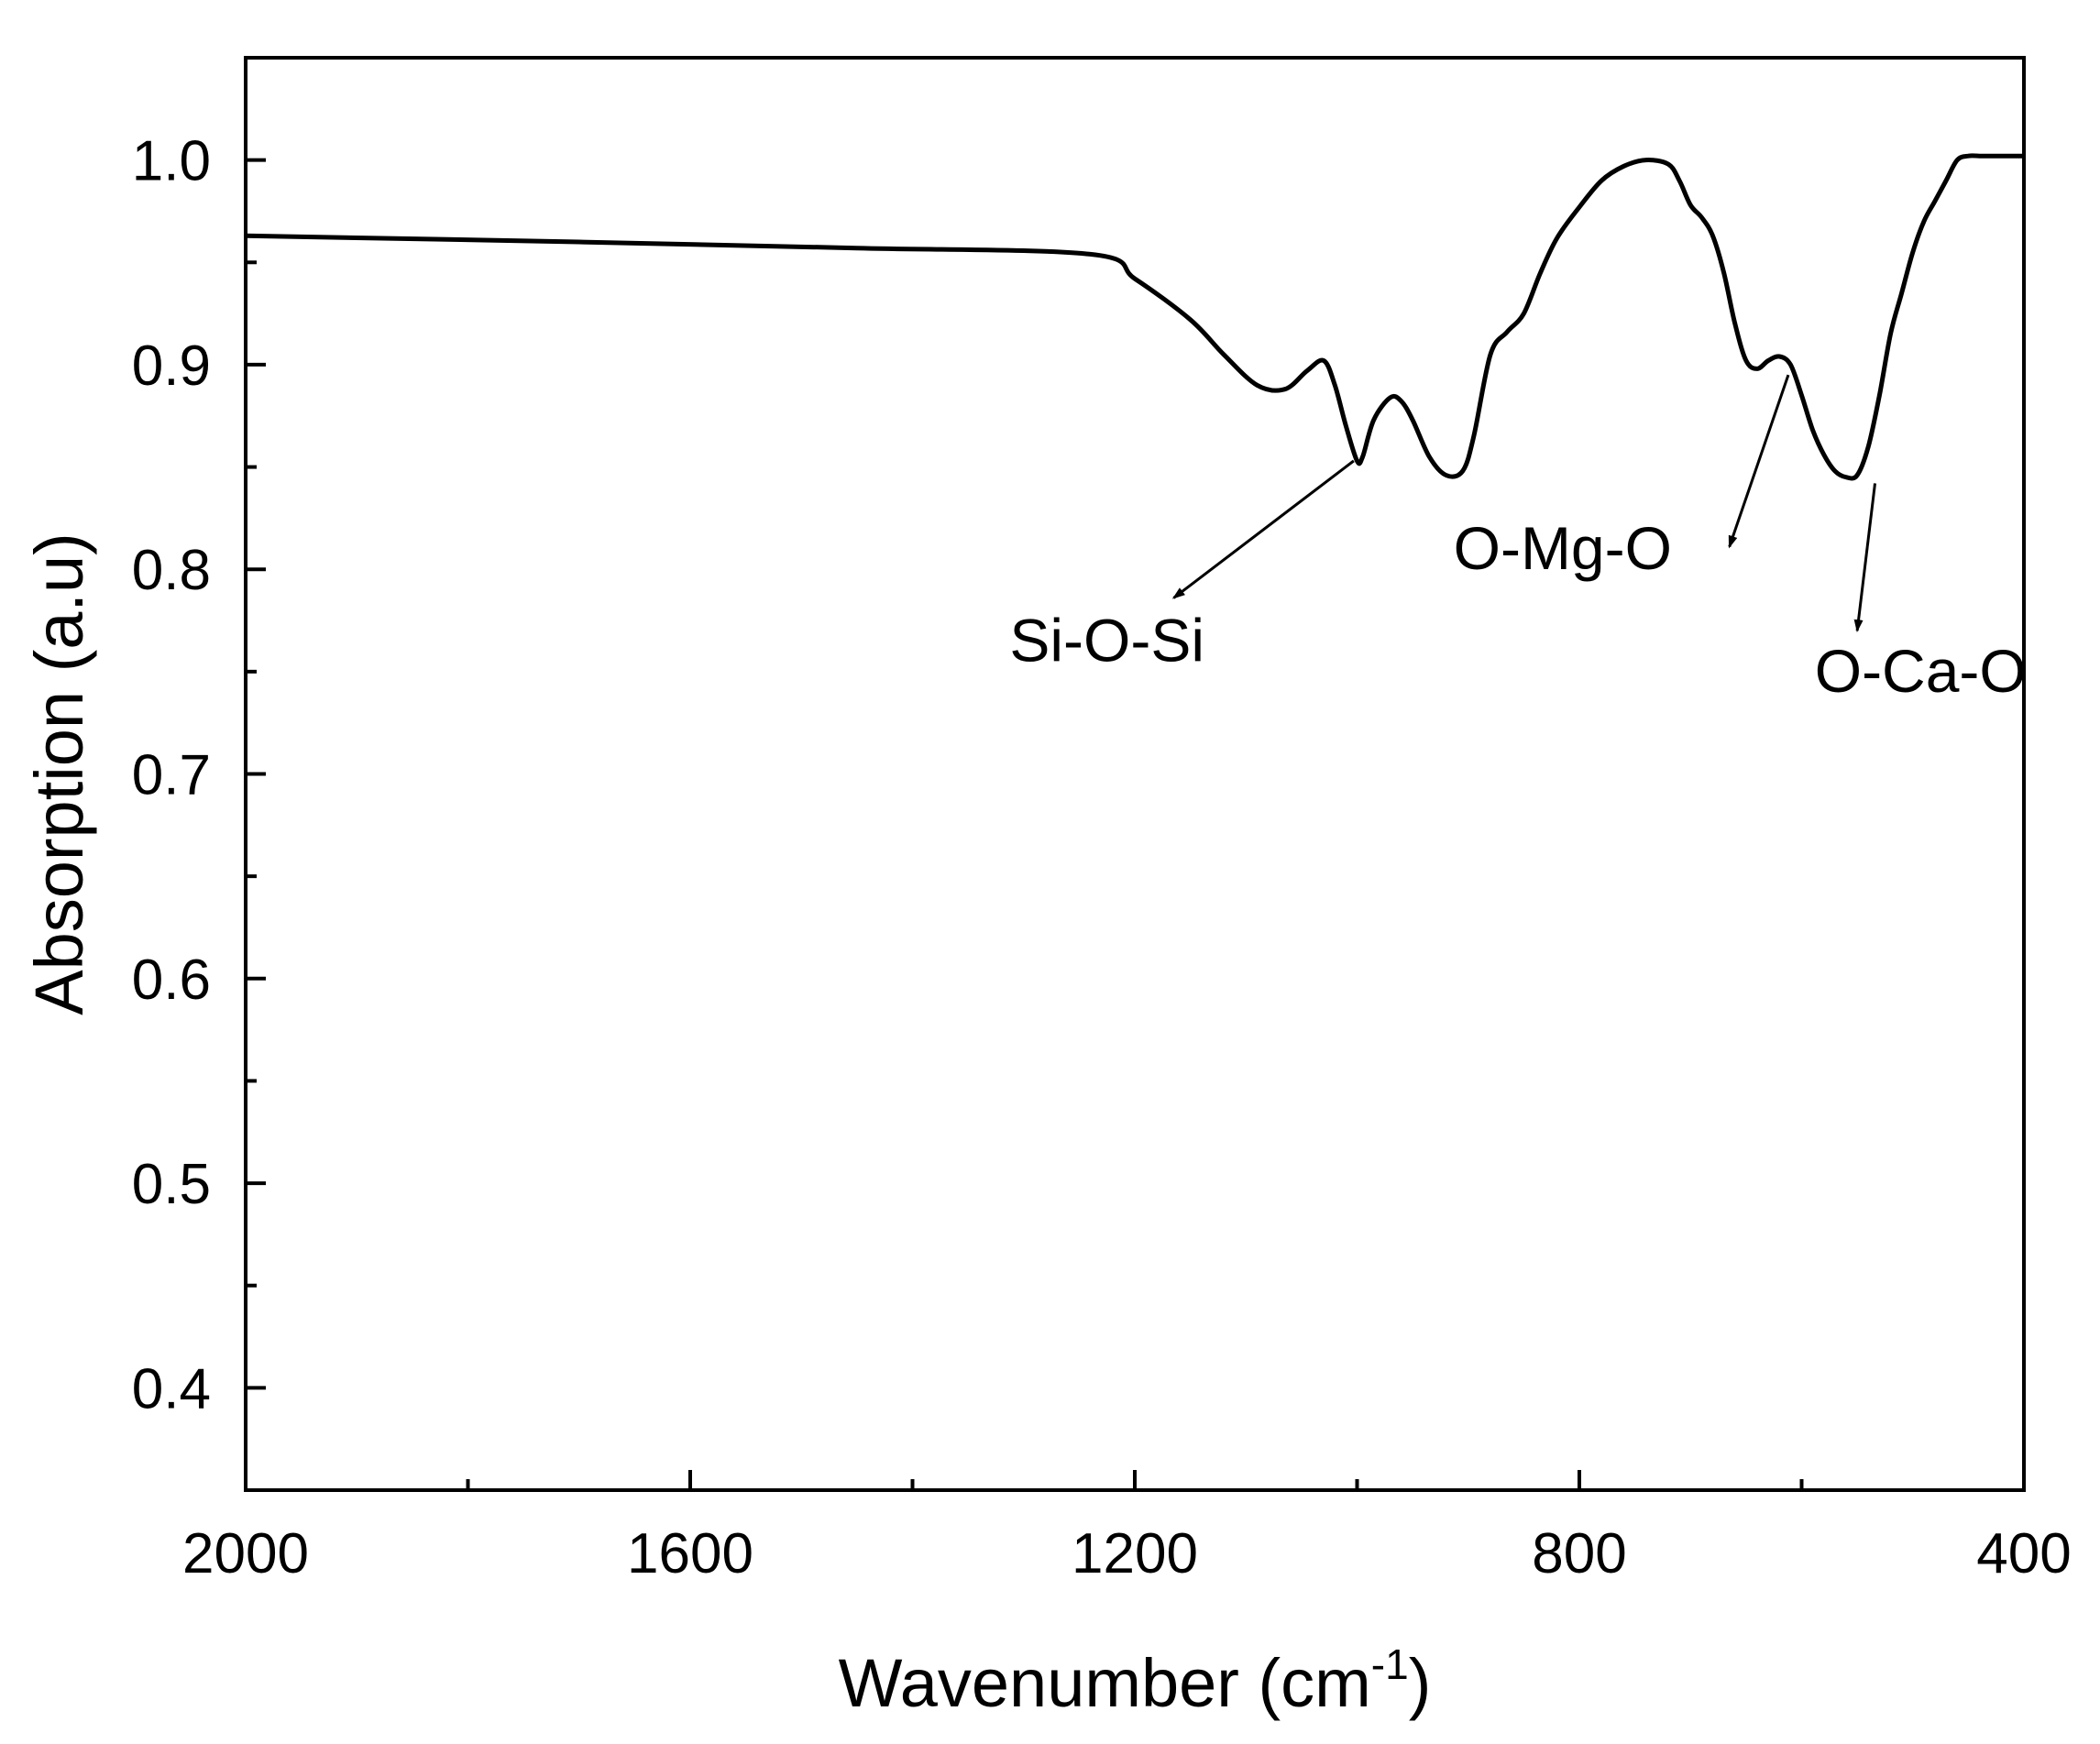 Image resolution: width=2100 pixels, height=1744 pixels. Describe the element at coordinates (171, 980) in the screenshot. I see `y-tick-label: 0.6` at that location.